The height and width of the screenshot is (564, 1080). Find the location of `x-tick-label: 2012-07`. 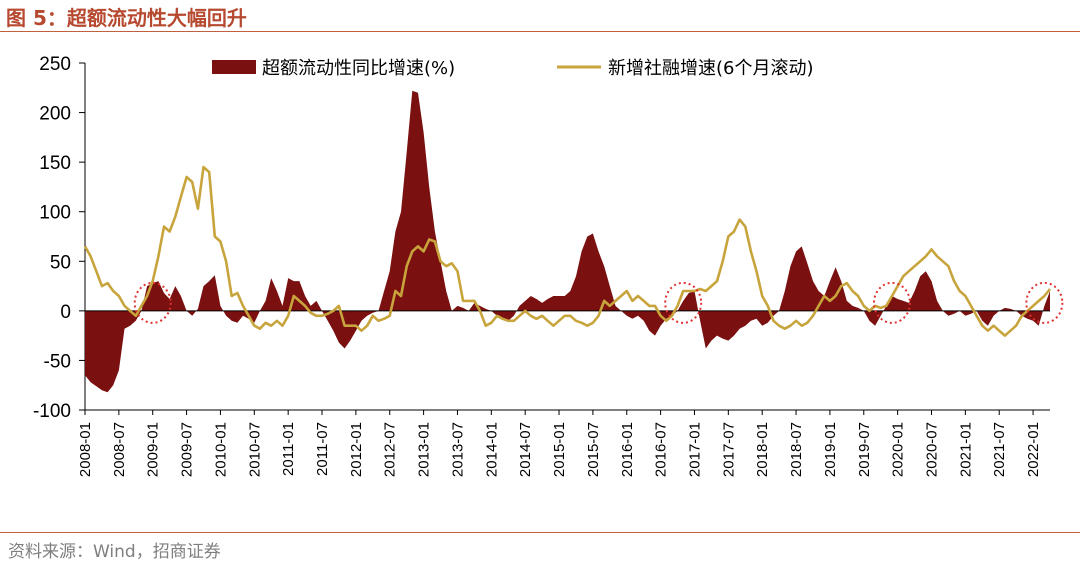

x-tick-label: 2012-07 is located at coordinates (390, 449).